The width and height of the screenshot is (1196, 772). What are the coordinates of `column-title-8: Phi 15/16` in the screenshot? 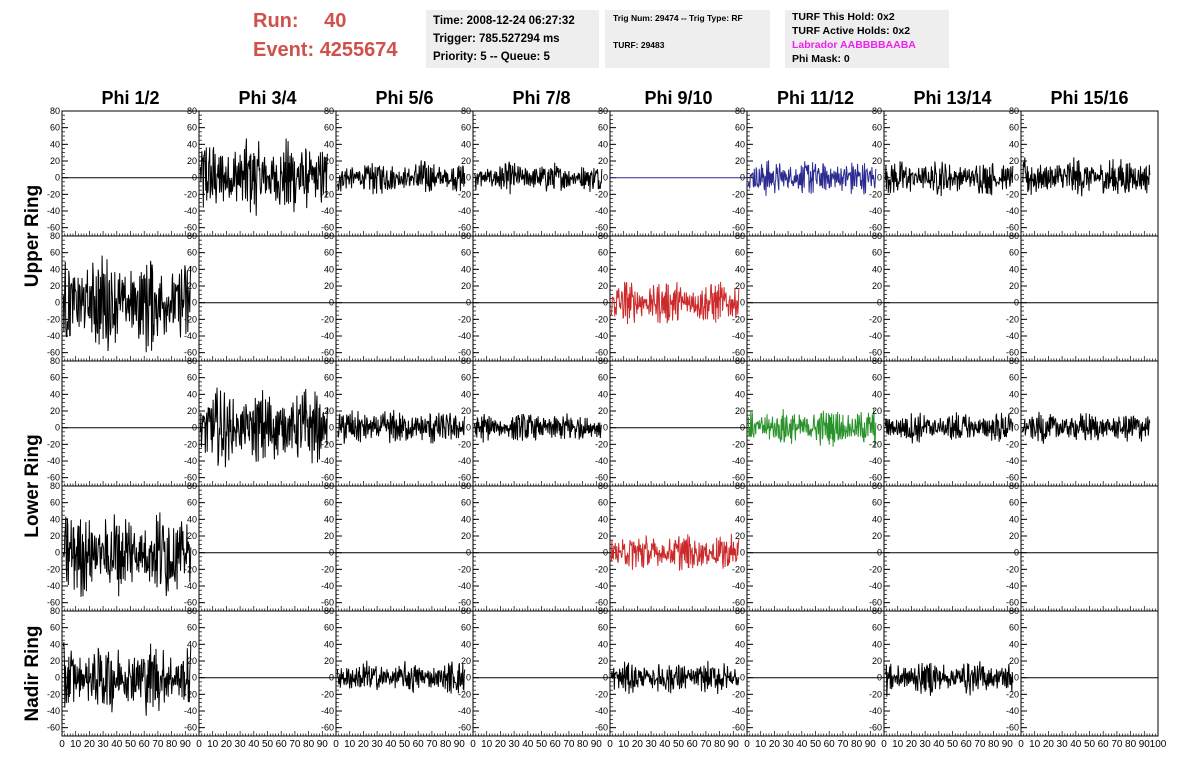 It's located at (1089, 98).